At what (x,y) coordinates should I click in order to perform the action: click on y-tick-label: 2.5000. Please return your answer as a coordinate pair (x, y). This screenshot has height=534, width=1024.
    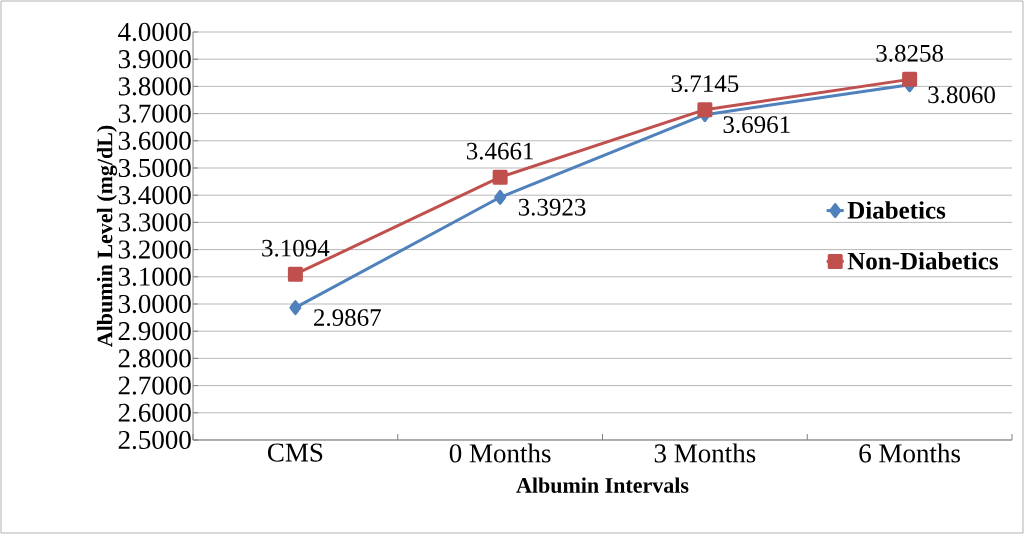
    Looking at the image, I should click on (154, 440).